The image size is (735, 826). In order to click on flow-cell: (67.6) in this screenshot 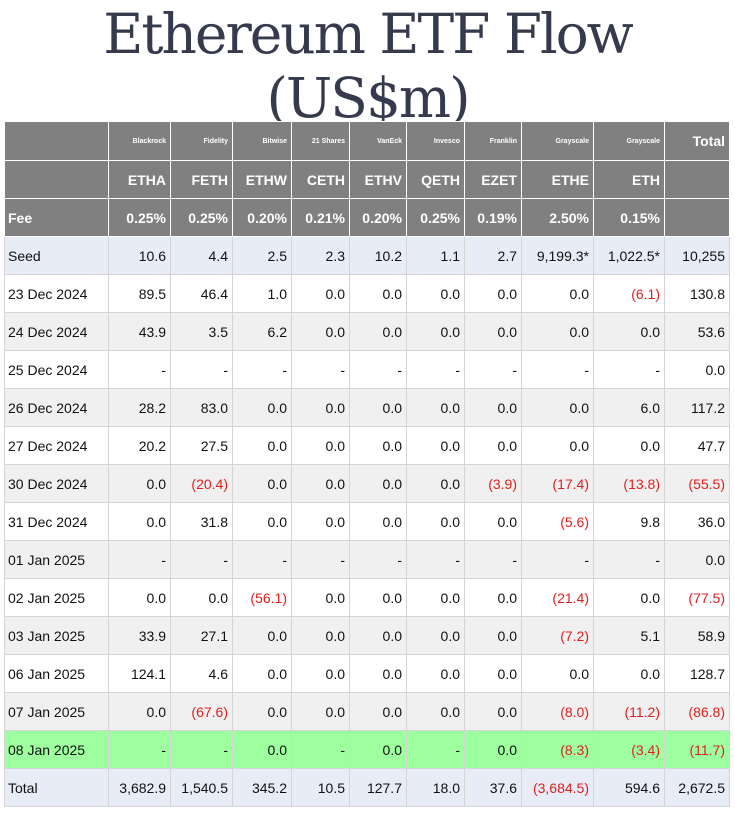, I will do `click(201, 711)`.